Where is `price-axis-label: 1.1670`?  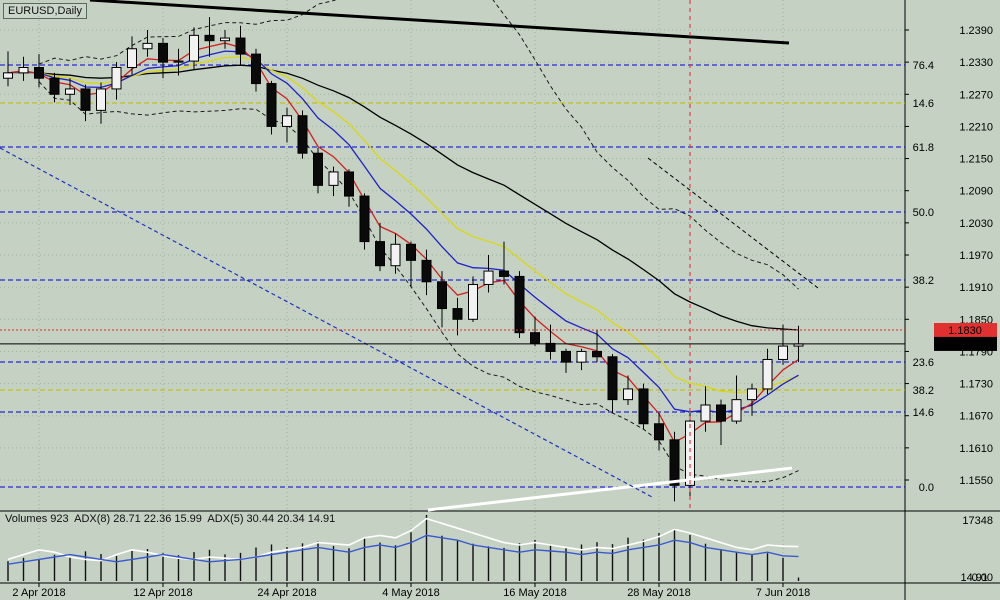
price-axis-label: 1.1670 is located at coordinates (976, 417).